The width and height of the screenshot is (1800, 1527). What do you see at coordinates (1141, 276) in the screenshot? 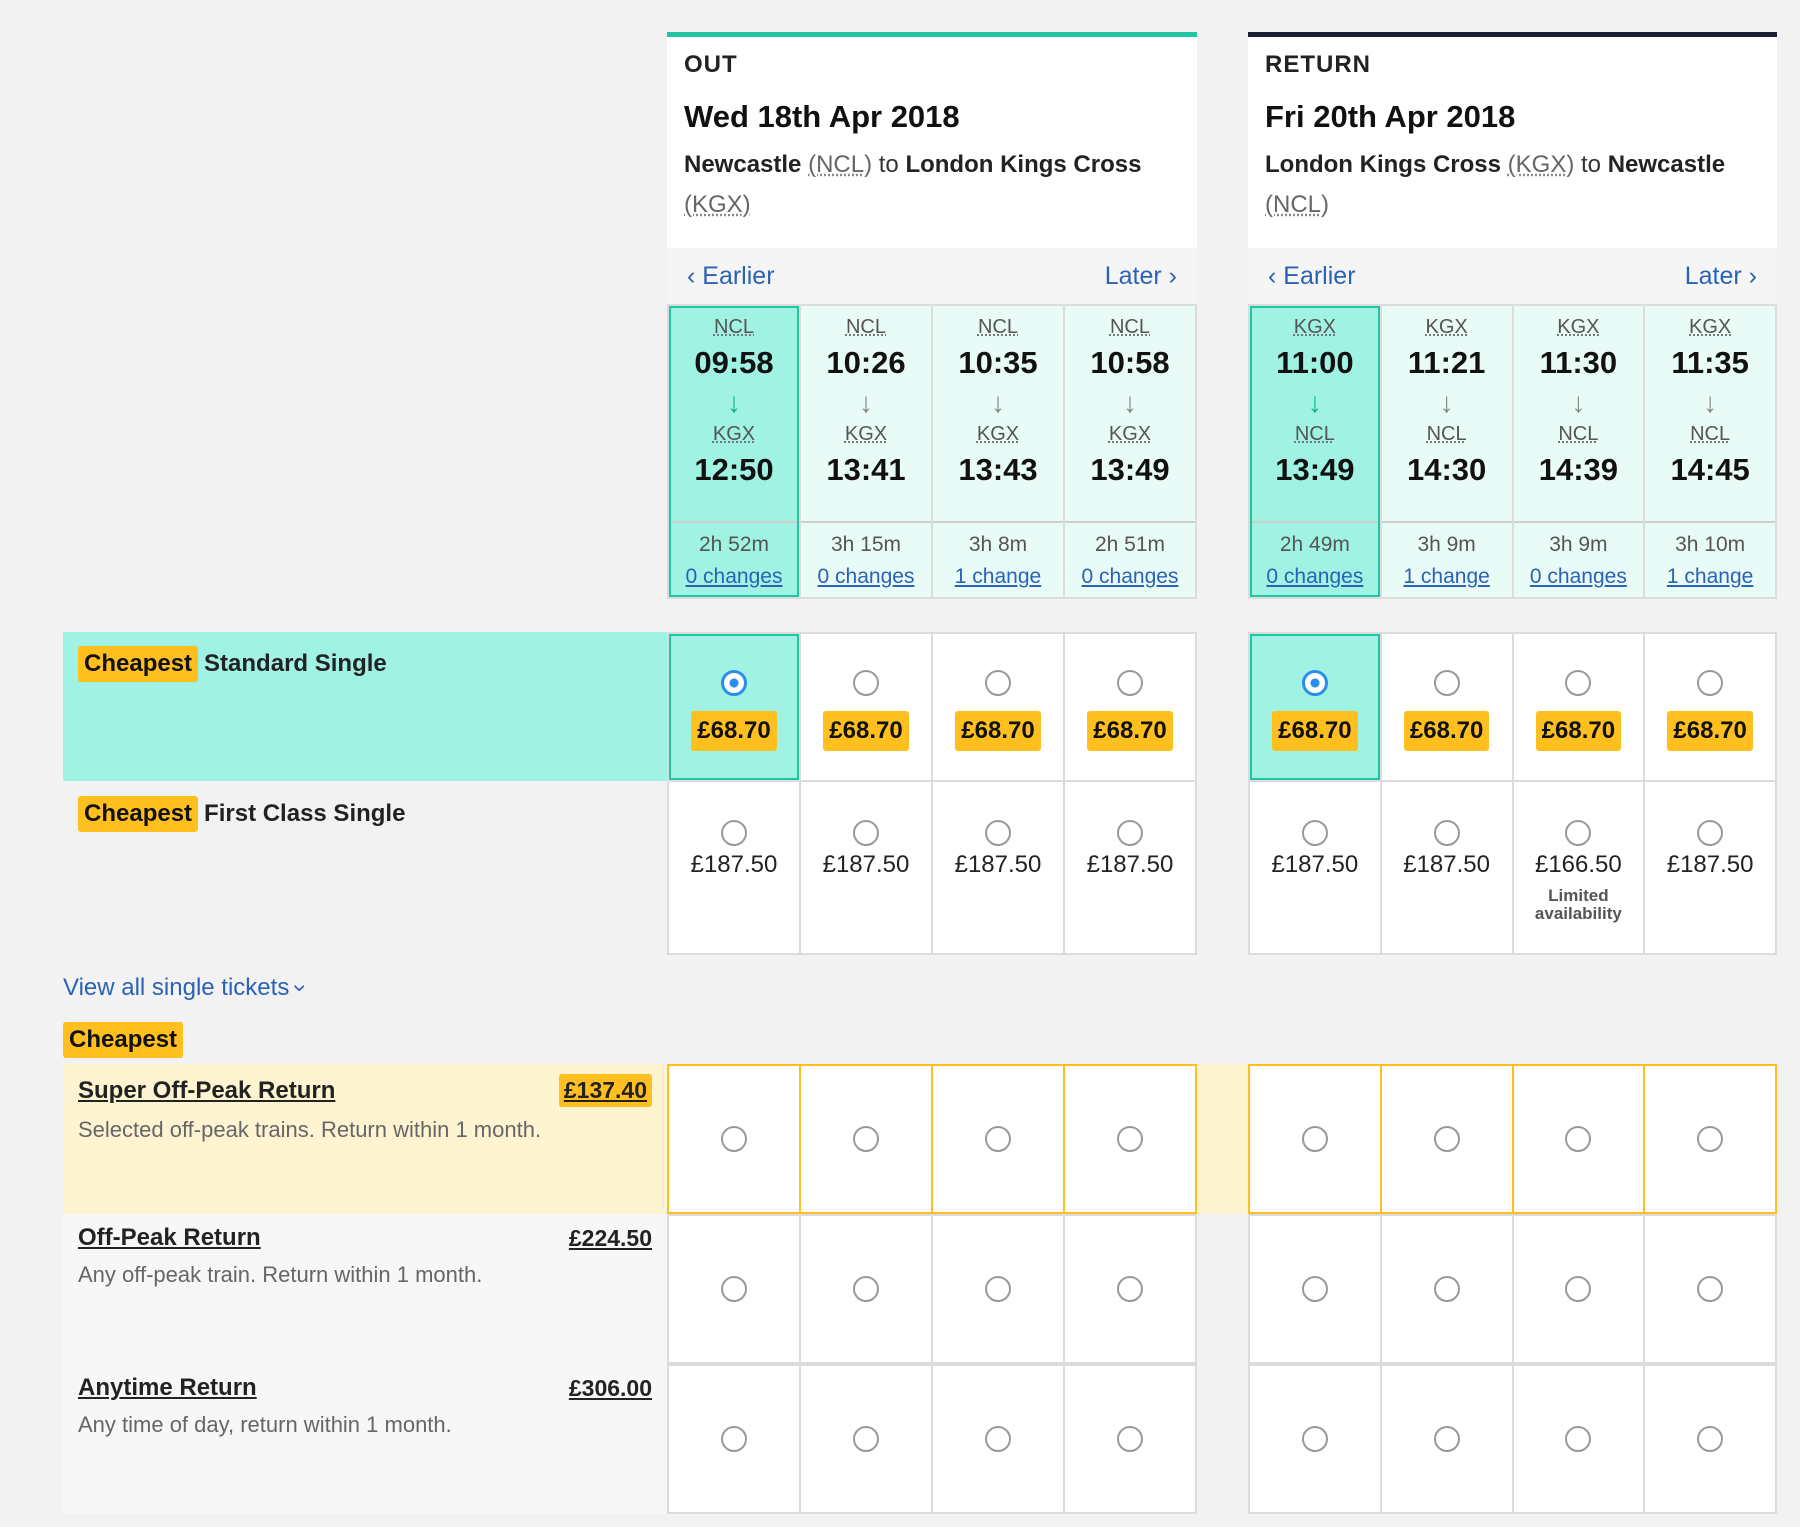
I see `out-later-link: Later ›` at bounding box center [1141, 276].